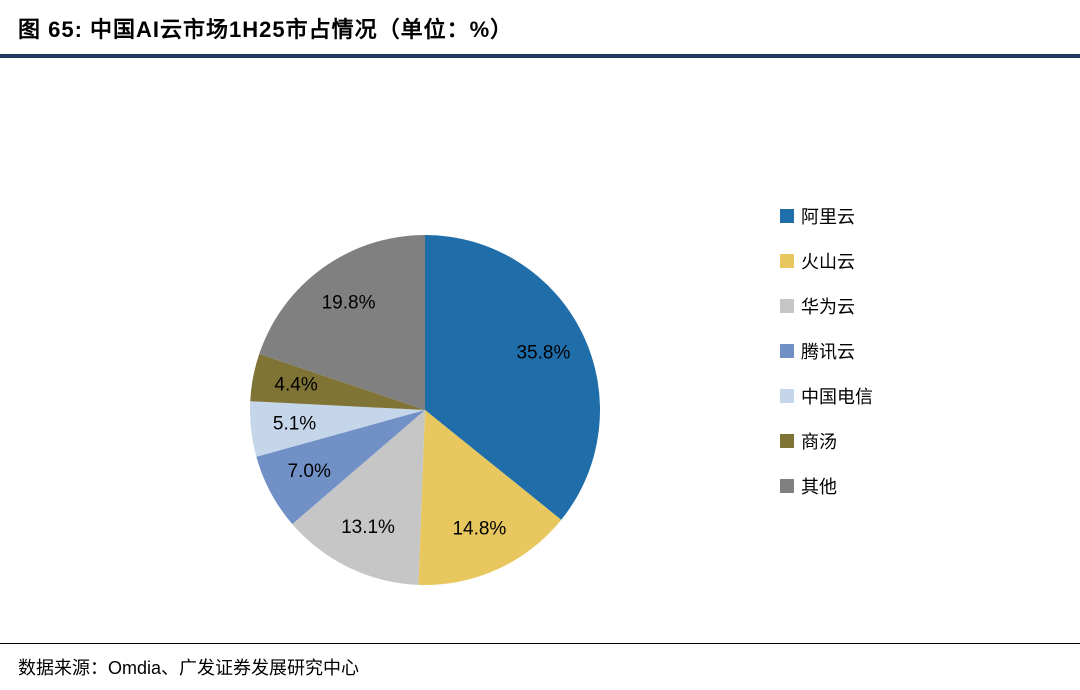 Image resolution: width=1080 pixels, height=690 pixels. I want to click on legend-item: 火山云, so click(826, 261).